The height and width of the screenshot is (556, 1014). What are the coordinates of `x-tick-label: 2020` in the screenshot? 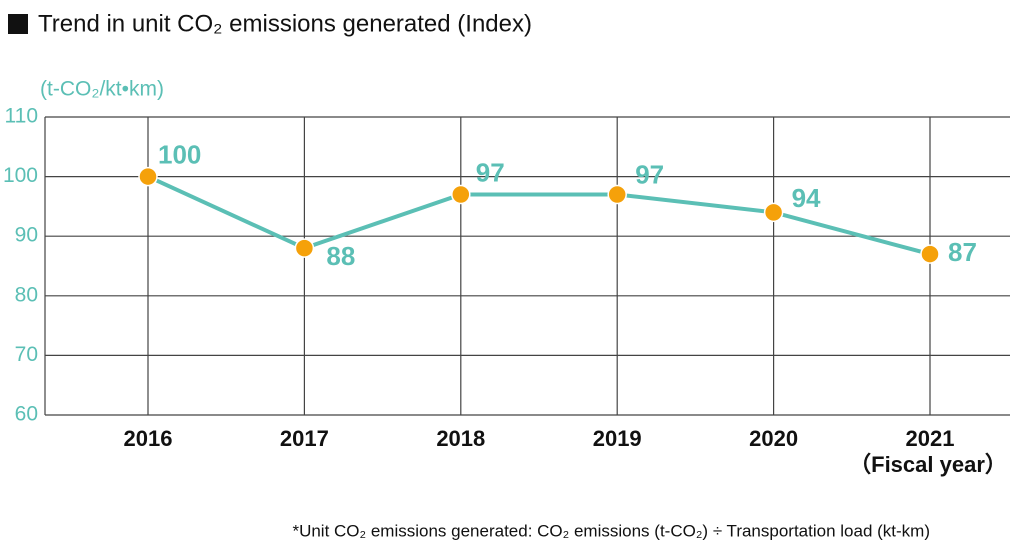 It's located at (773, 438).